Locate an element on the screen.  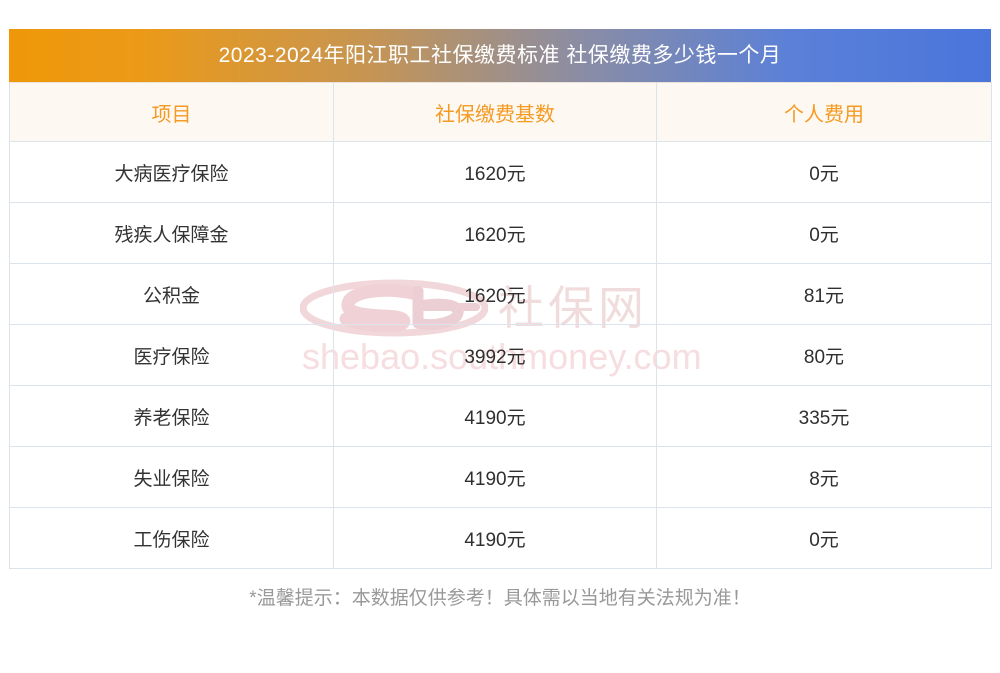
cell-item: 养老保险 is located at coordinates (171, 416).